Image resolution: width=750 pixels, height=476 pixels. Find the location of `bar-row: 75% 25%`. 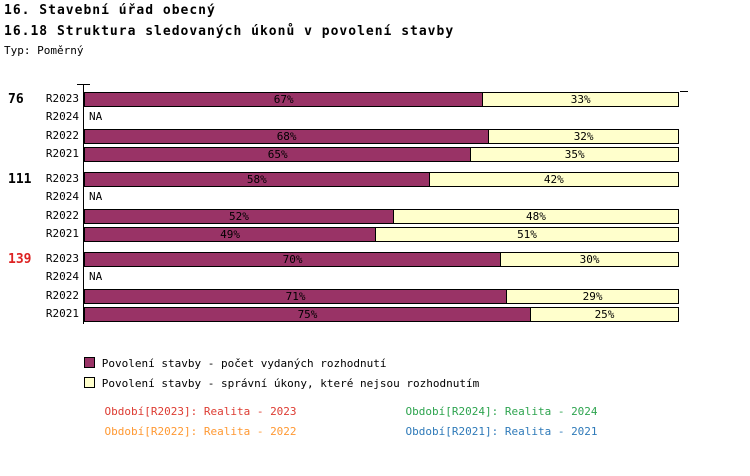

bar-row: 75% 25% is located at coordinates (382, 314).